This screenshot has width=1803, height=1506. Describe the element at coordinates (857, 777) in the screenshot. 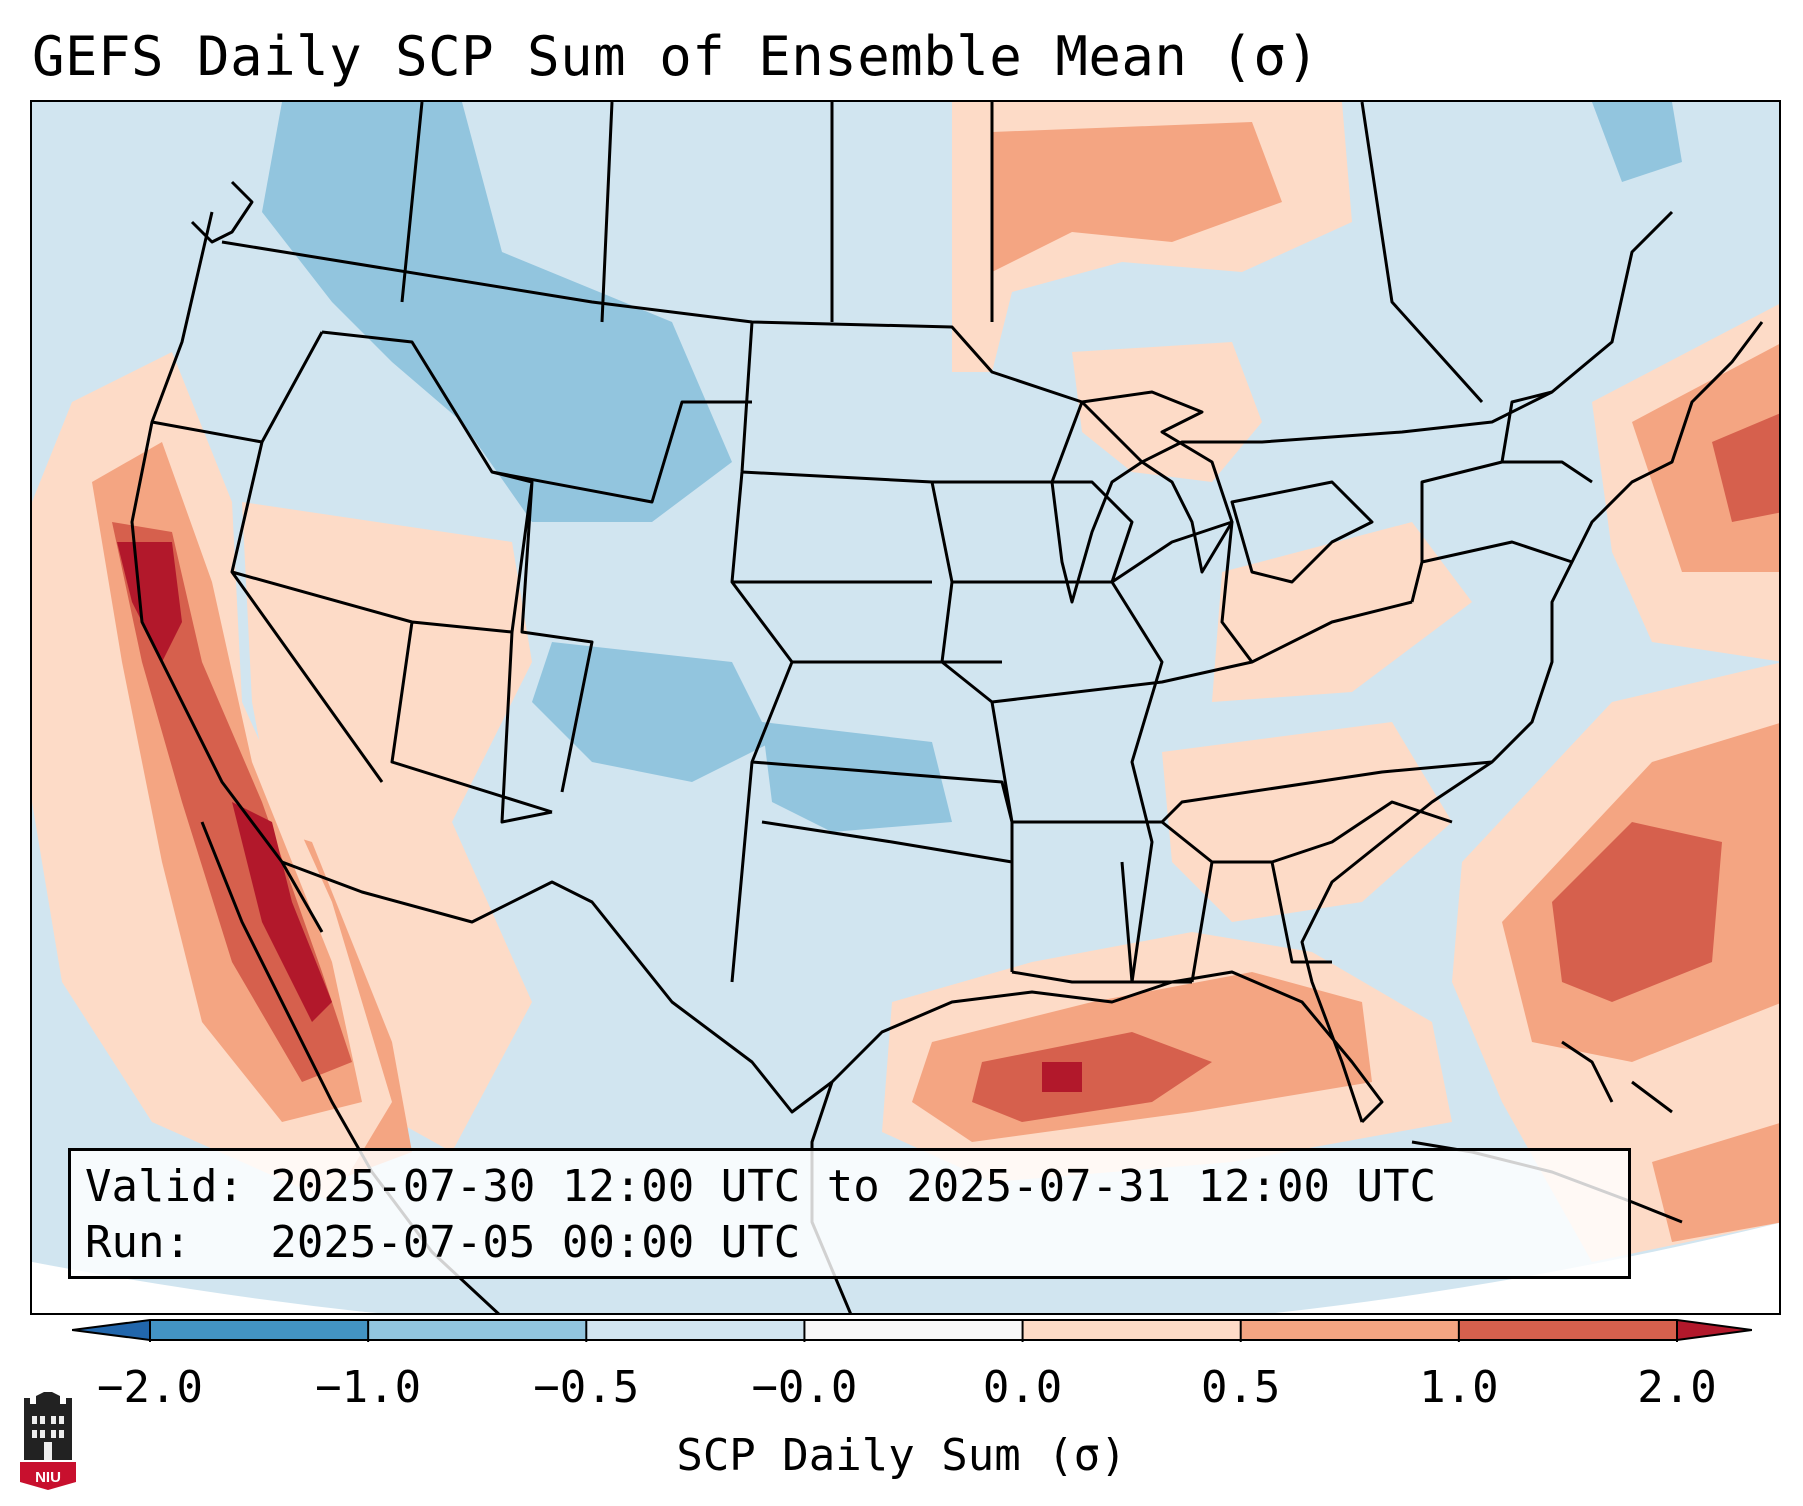

I see `anomaly-kansas-cool` at that location.